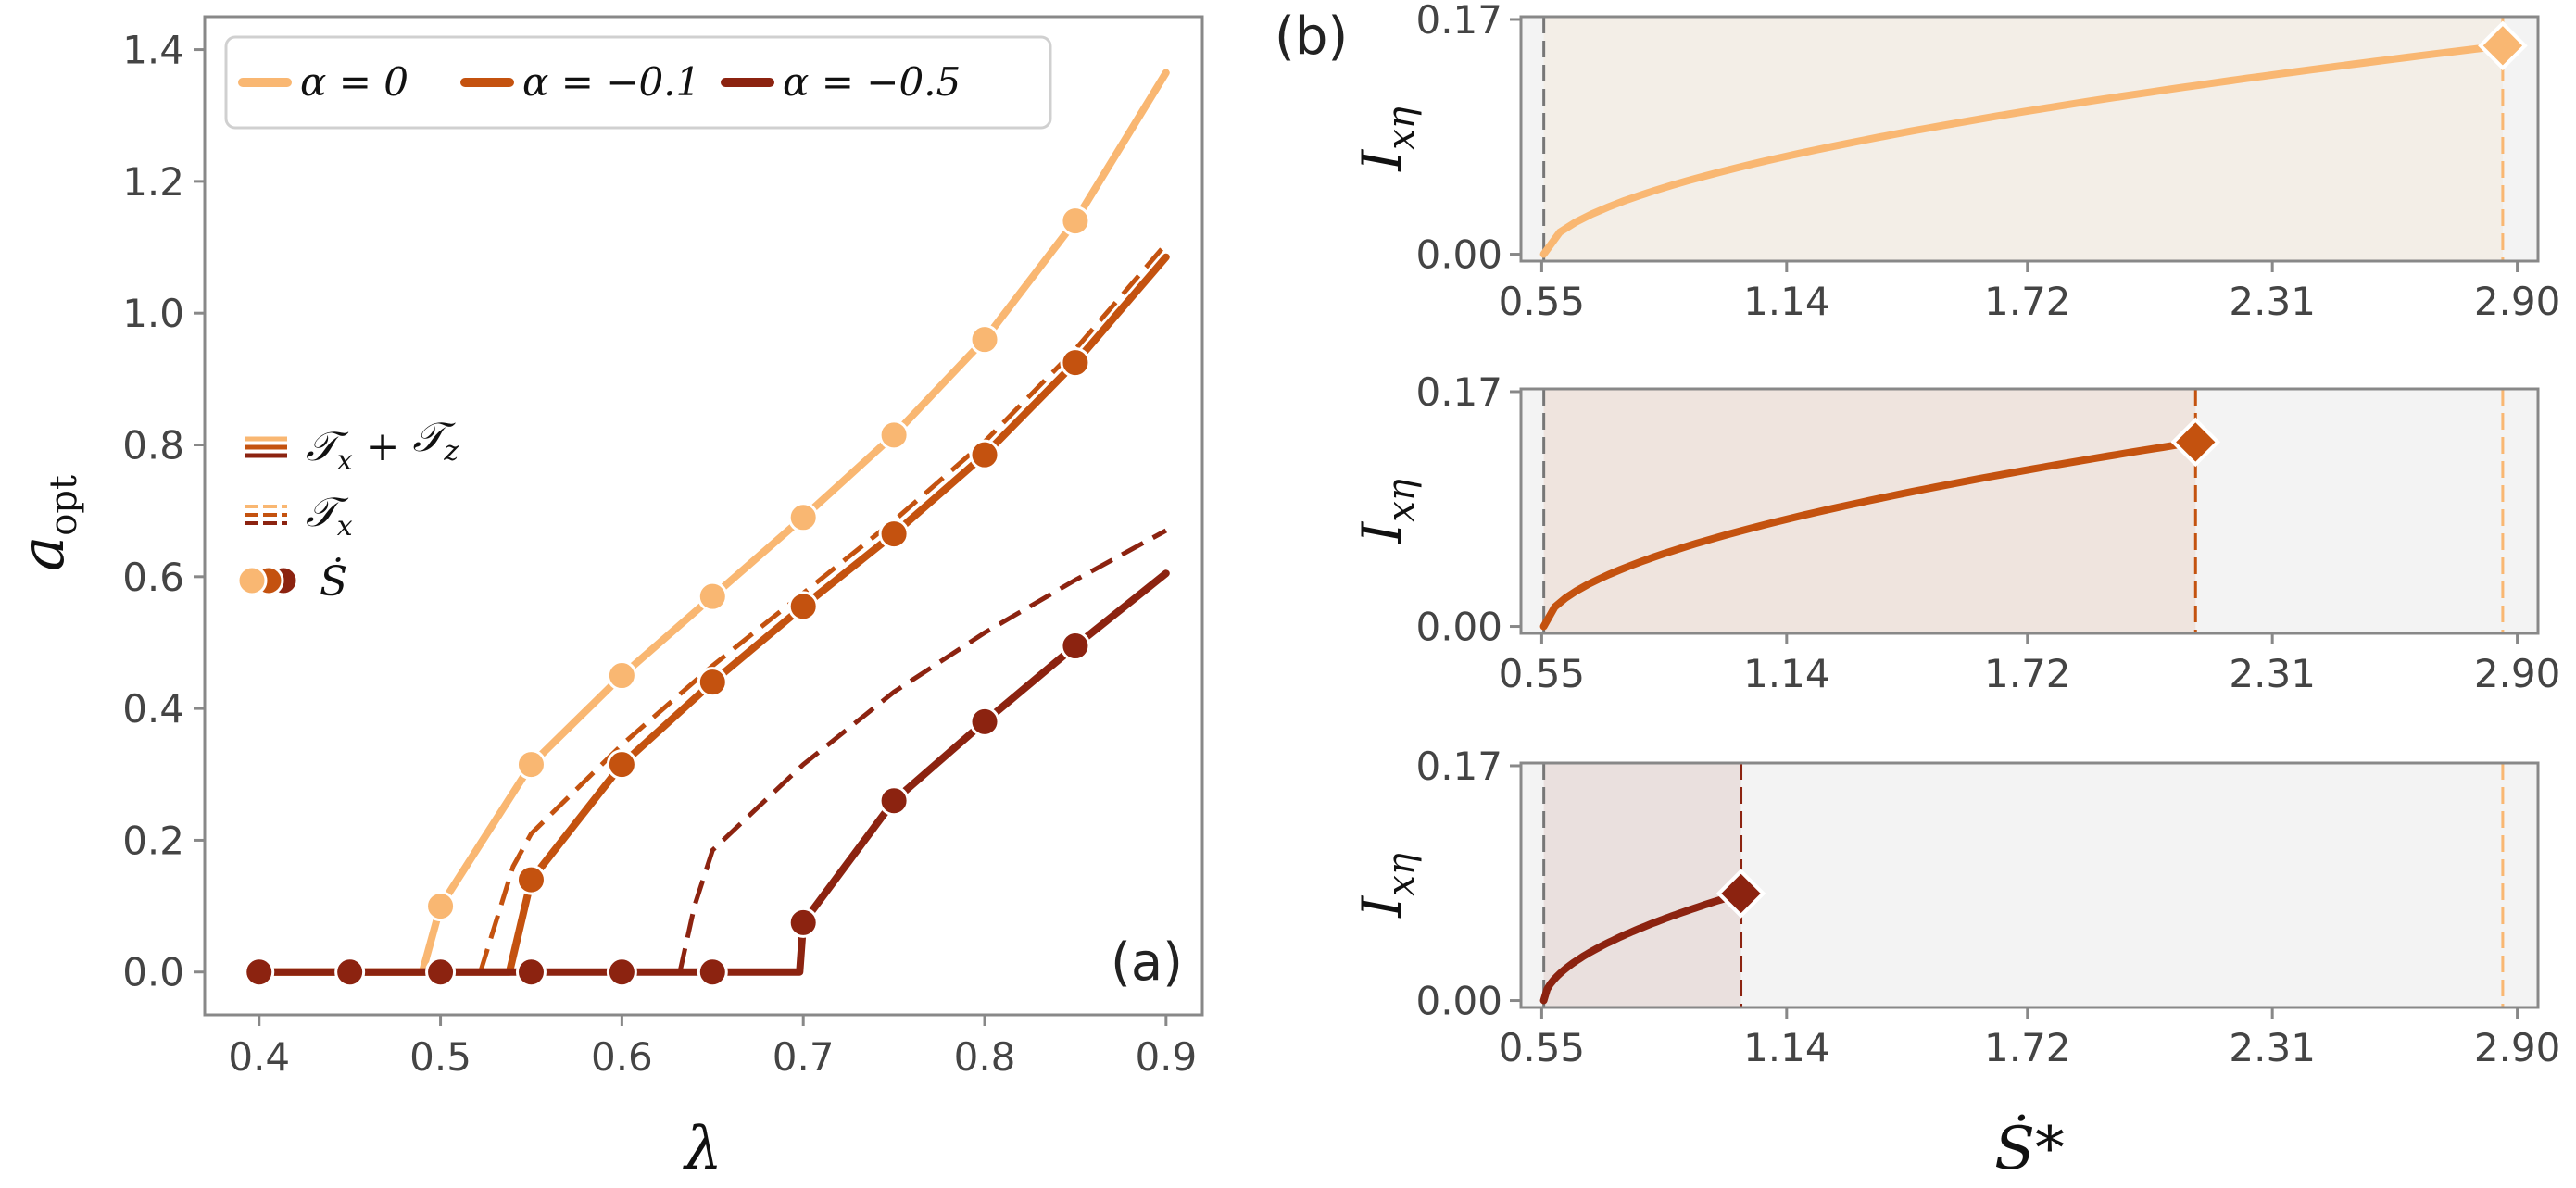 Image resolution: width=2576 pixels, height=1188 pixels. I want to click on legend-frame, so click(638, 83).